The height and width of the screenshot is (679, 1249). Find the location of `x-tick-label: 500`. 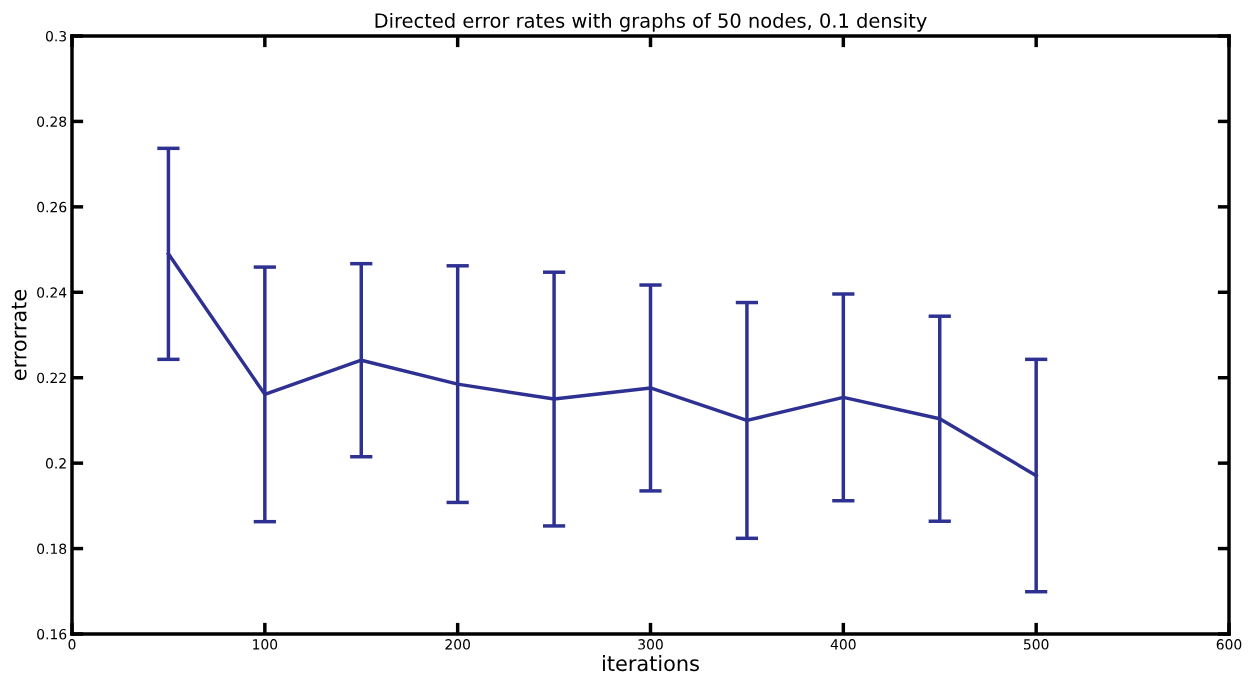

x-tick-label: 500 is located at coordinates (1036, 644).